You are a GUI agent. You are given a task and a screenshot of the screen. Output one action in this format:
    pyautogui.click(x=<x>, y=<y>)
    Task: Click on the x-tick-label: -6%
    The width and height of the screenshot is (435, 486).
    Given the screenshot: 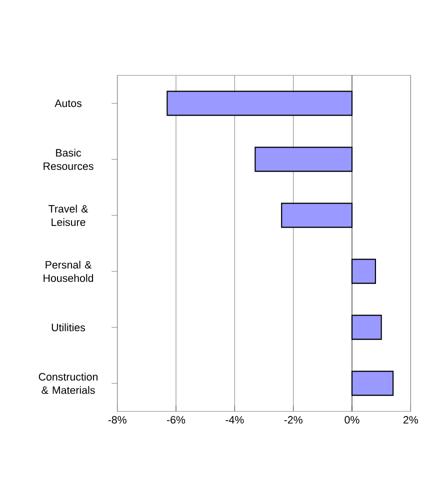 What is the action you would take?
    pyautogui.click(x=176, y=420)
    